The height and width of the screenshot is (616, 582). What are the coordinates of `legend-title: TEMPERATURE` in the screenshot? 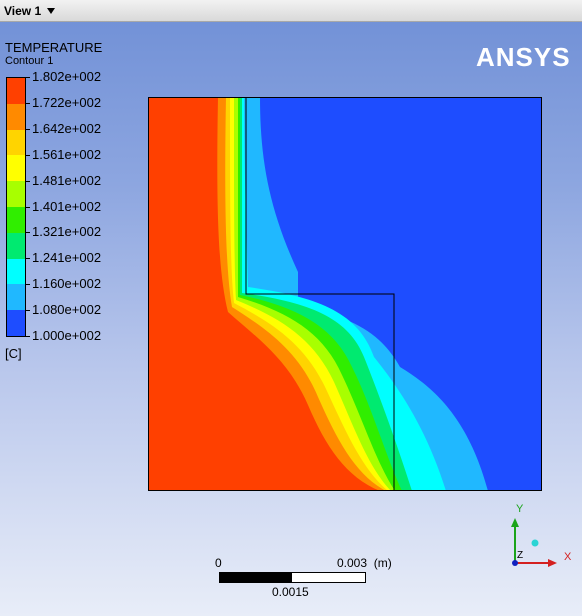 It's located at (54, 47).